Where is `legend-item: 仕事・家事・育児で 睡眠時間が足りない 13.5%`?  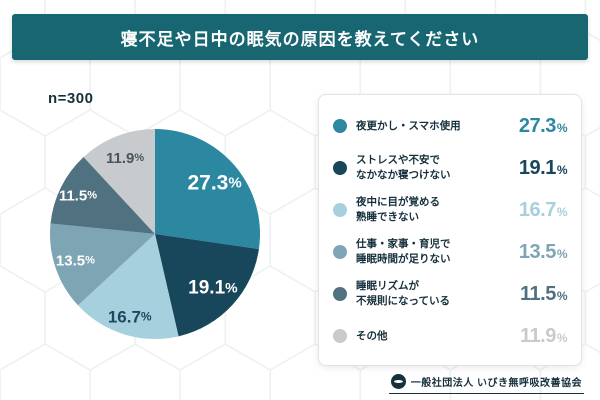 legend-item: 仕事・家事・育児で 睡眠時間が足りない 13.5% is located at coordinates (450, 252).